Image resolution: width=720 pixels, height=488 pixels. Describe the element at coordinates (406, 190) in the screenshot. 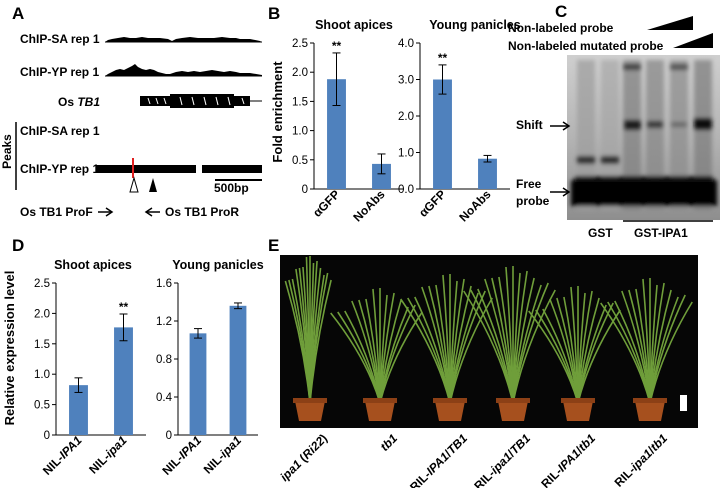

I see `b-panicle-ytick-label: 0.0` at that location.